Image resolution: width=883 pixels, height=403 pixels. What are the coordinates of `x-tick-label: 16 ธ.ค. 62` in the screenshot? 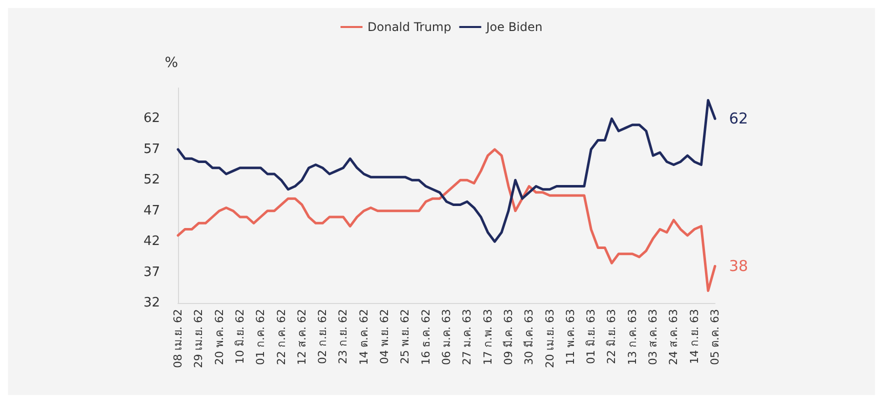 It's located at (425, 337).